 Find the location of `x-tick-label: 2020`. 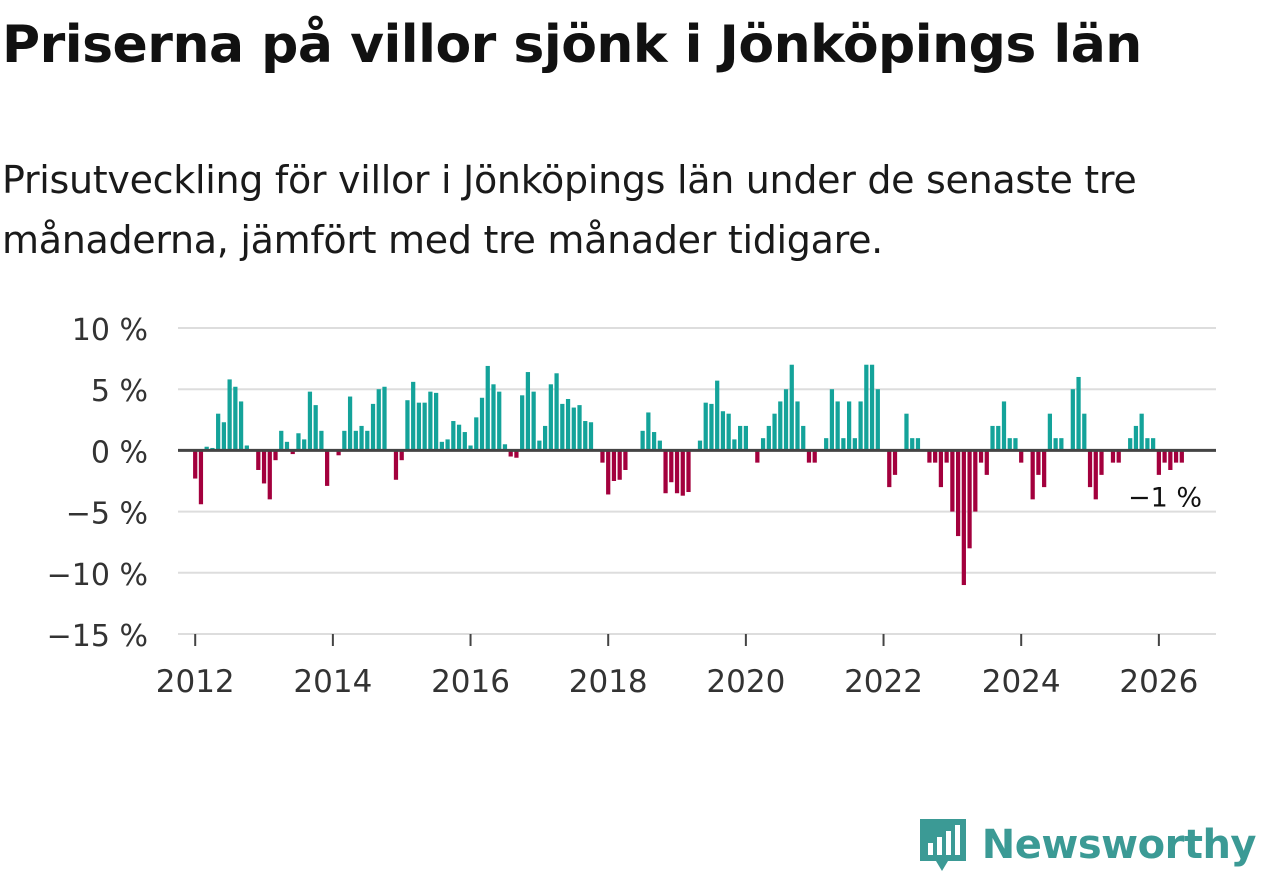

x-tick-label: 2020 is located at coordinates (745, 682).